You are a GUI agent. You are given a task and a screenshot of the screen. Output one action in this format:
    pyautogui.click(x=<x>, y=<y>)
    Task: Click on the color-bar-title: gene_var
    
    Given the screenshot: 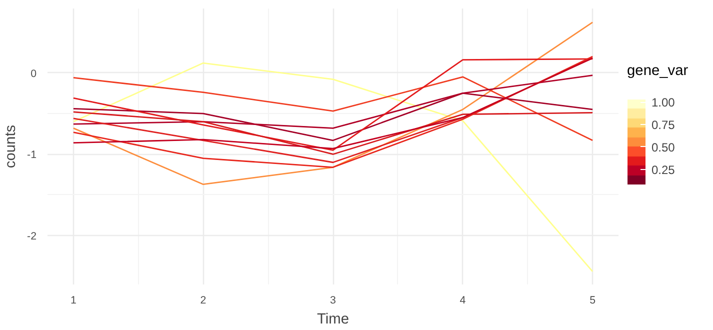 What is the action you would take?
    pyautogui.click(x=657, y=70)
    